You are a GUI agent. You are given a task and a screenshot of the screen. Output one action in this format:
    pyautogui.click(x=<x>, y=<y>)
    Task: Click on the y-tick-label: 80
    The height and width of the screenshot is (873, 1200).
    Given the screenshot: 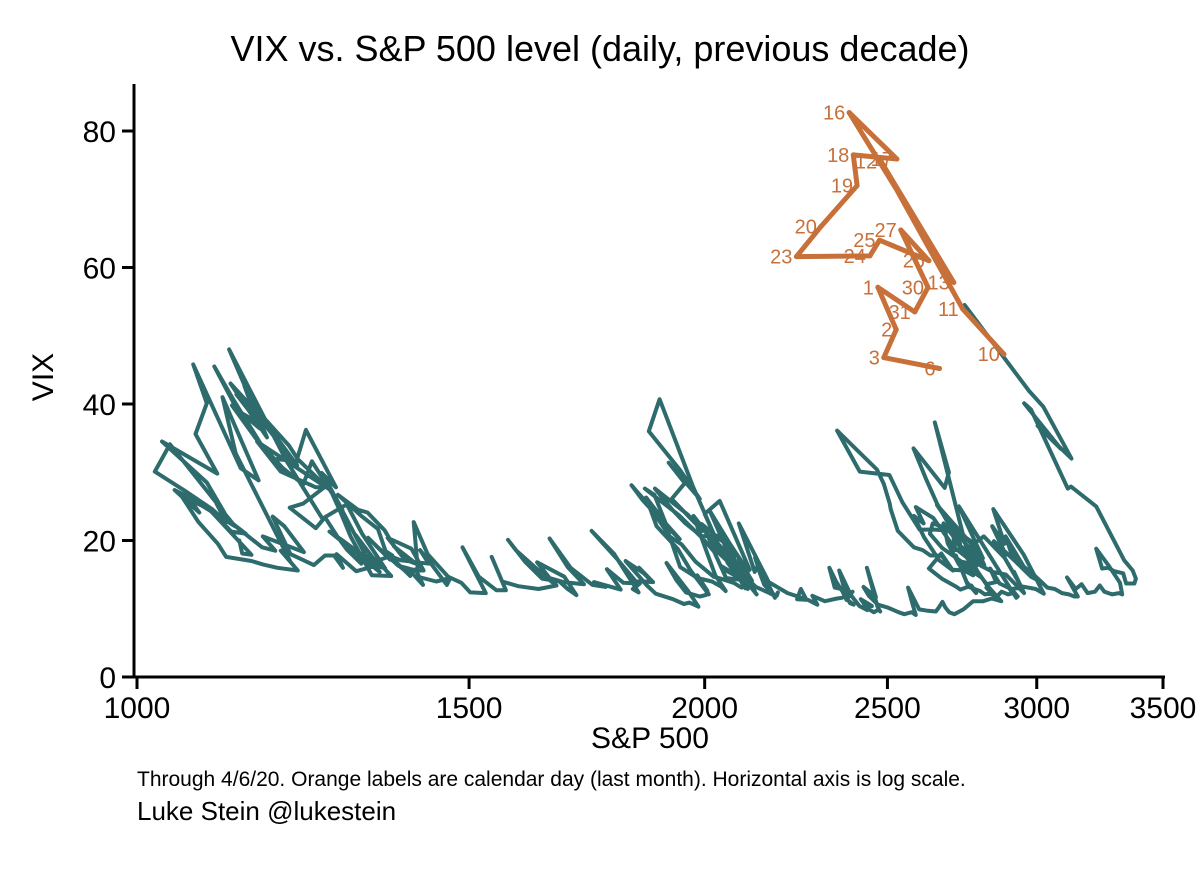 What is the action you would take?
    pyautogui.click(x=99, y=132)
    